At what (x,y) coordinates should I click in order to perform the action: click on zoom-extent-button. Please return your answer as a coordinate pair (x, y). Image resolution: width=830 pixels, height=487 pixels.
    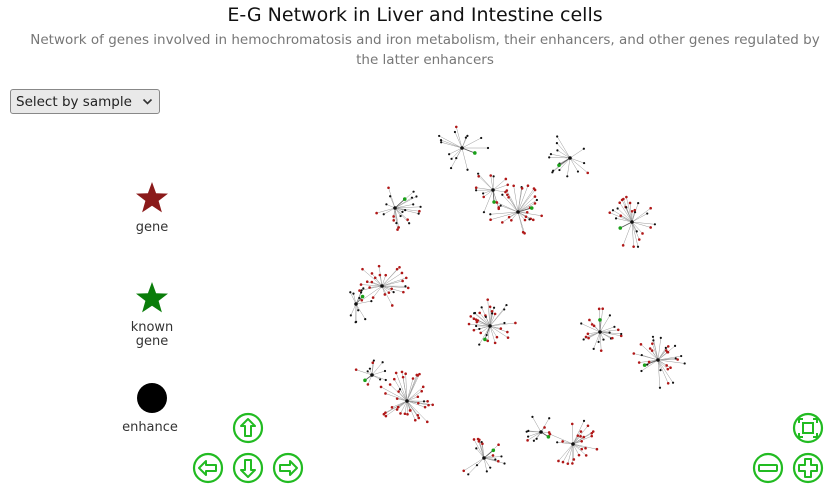
    Looking at the image, I should click on (808, 428).